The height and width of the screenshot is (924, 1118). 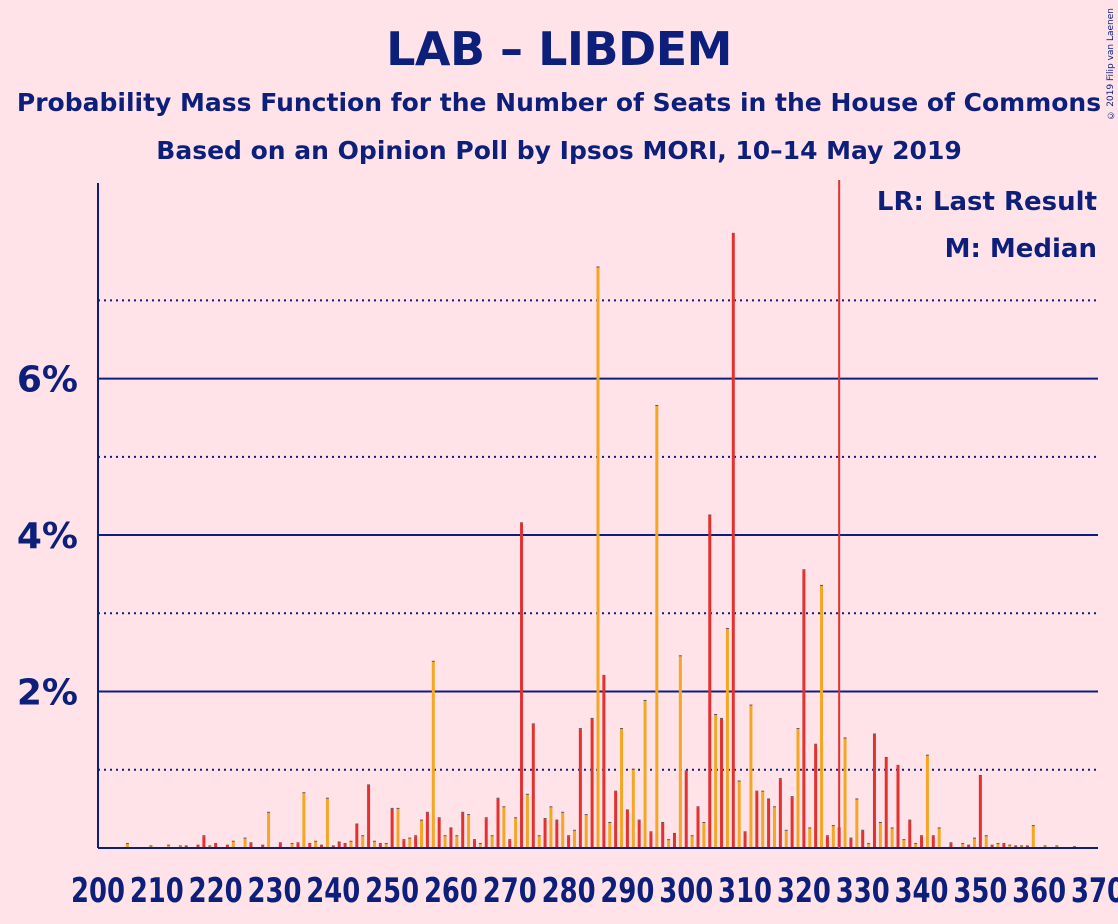 What do you see at coordinates (510, 891) in the screenshot?
I see `x-tick-label: 270` at bounding box center [510, 891].